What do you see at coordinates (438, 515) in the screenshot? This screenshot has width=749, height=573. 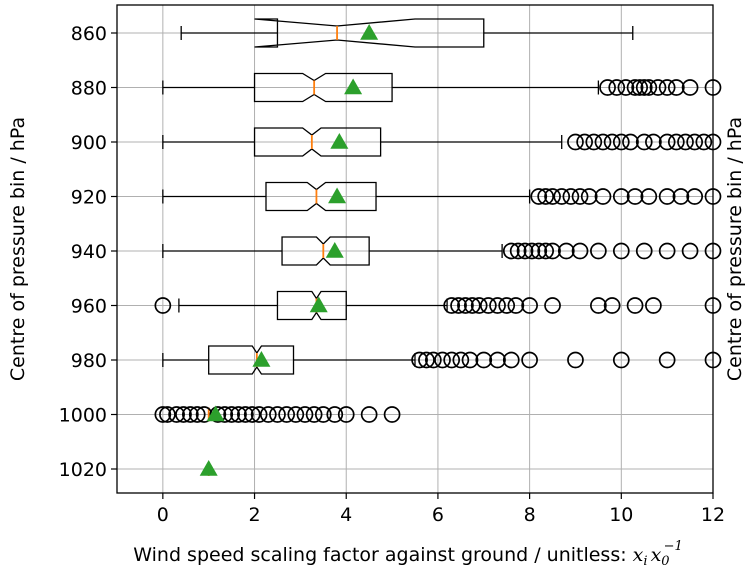 I see `x-tick-label: 6` at bounding box center [438, 515].